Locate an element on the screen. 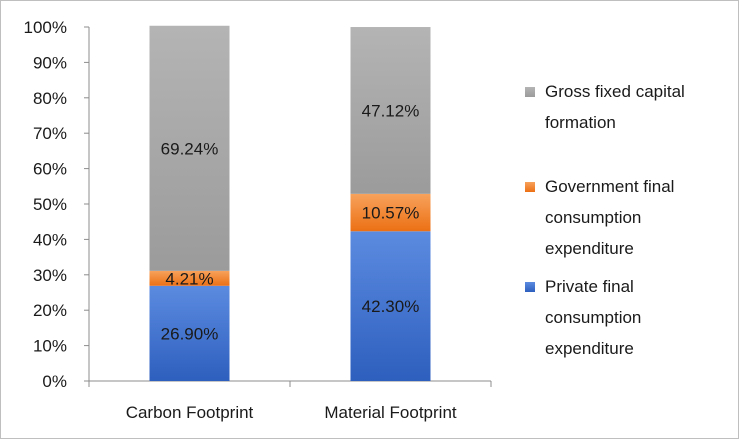  y-tick-label: 90% is located at coordinates (50, 62).